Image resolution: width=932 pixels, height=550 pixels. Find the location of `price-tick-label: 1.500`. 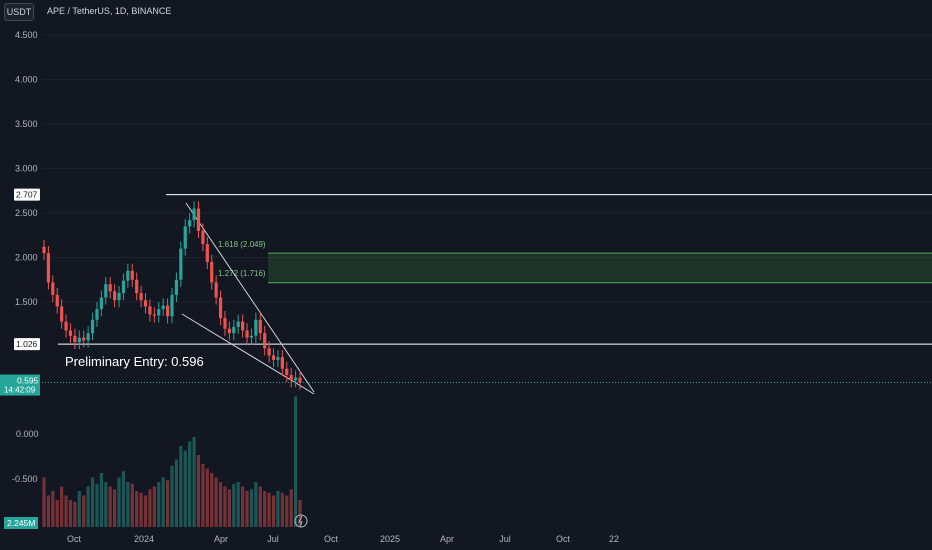

price-tick-label: 1.500 is located at coordinates (26, 302).